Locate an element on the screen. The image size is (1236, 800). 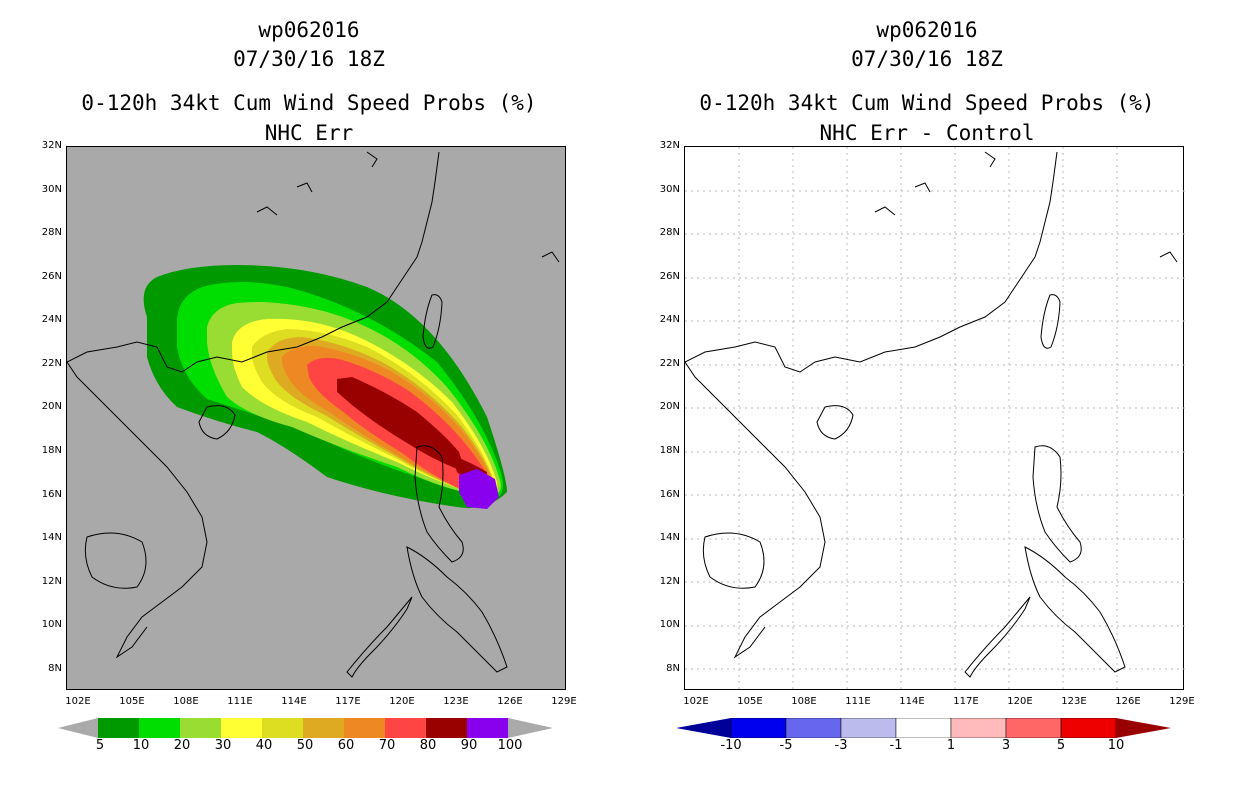
lat-label: 18N is located at coordinates (669, 450).